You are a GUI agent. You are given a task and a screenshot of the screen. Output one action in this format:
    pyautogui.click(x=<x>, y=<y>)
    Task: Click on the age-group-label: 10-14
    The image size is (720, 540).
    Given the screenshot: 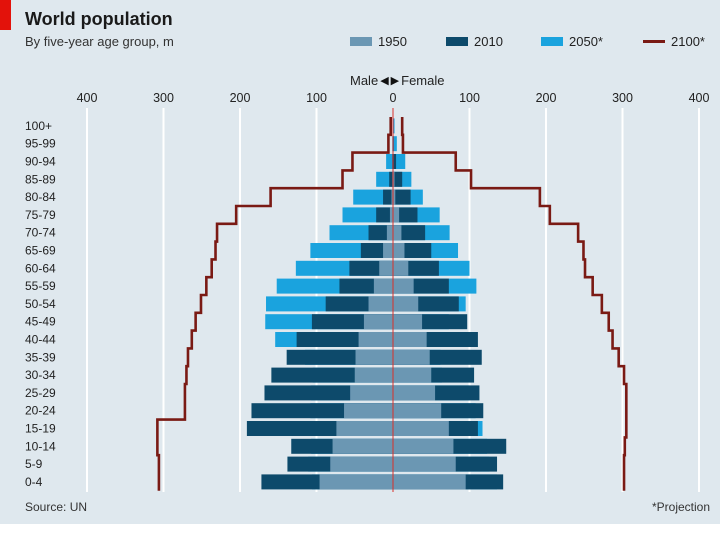 What is the action you would take?
    pyautogui.click(x=40, y=446)
    